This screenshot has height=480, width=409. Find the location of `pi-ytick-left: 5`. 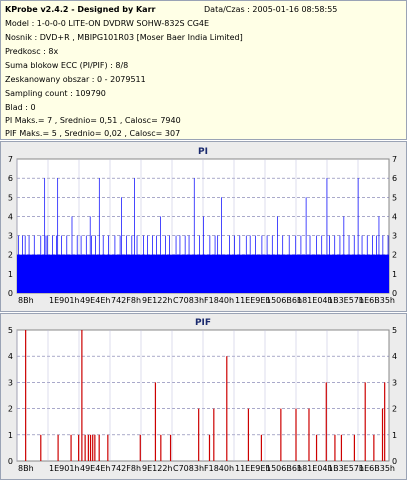

pi-ytick-left: 5 is located at coordinates (10, 197).